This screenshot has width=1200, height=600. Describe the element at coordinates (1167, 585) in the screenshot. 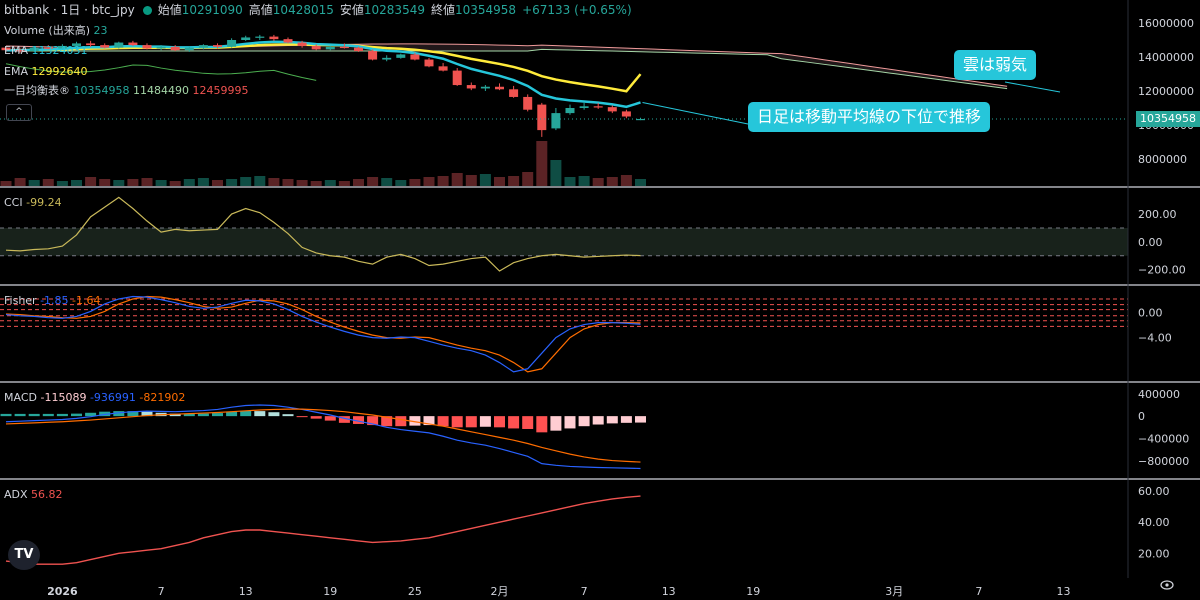

I see `settings-eye-icon` at that location.